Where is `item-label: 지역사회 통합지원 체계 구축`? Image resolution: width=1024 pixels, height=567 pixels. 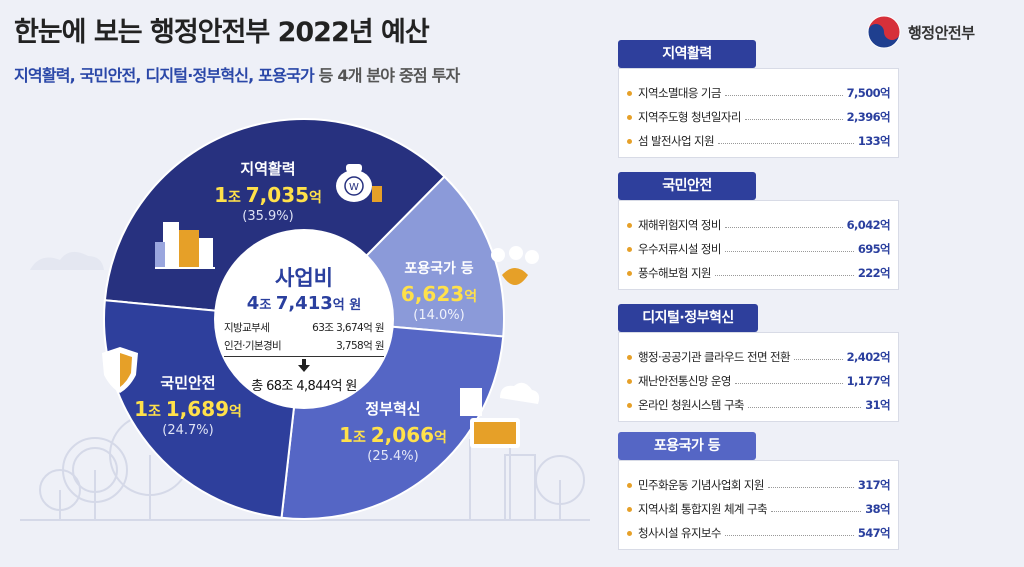 item-label: 지역사회 통합지원 체계 구축 is located at coordinates (703, 509).